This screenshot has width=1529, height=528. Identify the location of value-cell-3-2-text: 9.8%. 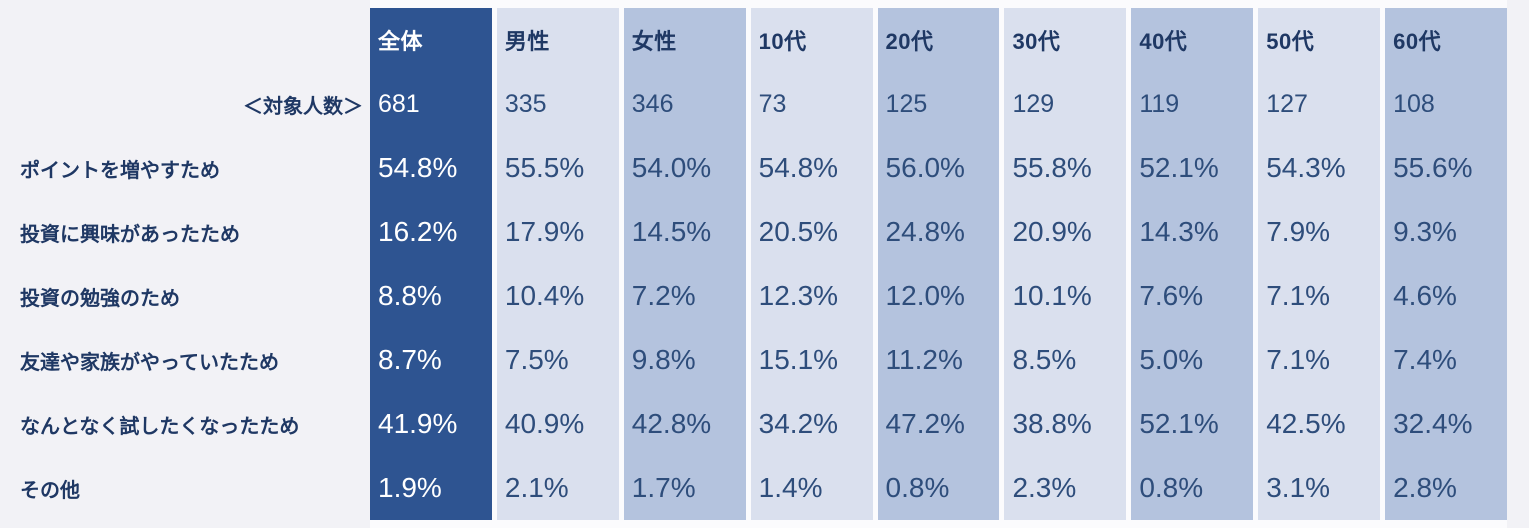
(663, 359).